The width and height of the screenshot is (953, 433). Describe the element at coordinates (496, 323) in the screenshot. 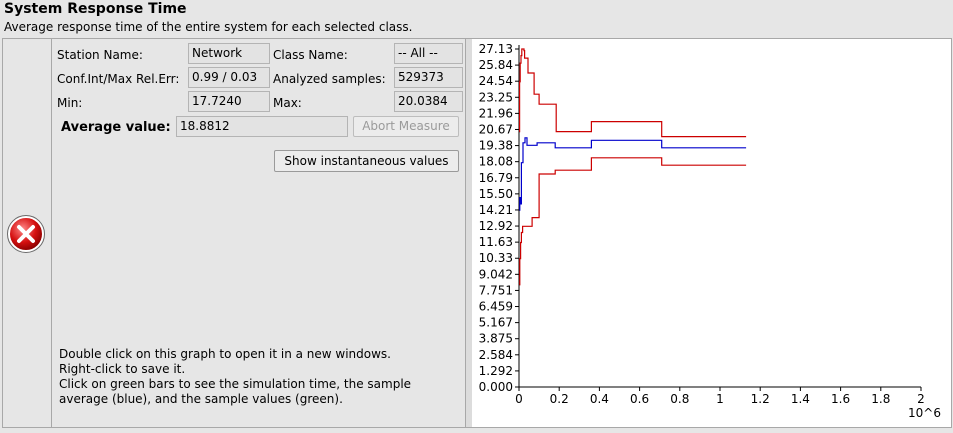

I see `y-tick-label: 5.167` at that location.